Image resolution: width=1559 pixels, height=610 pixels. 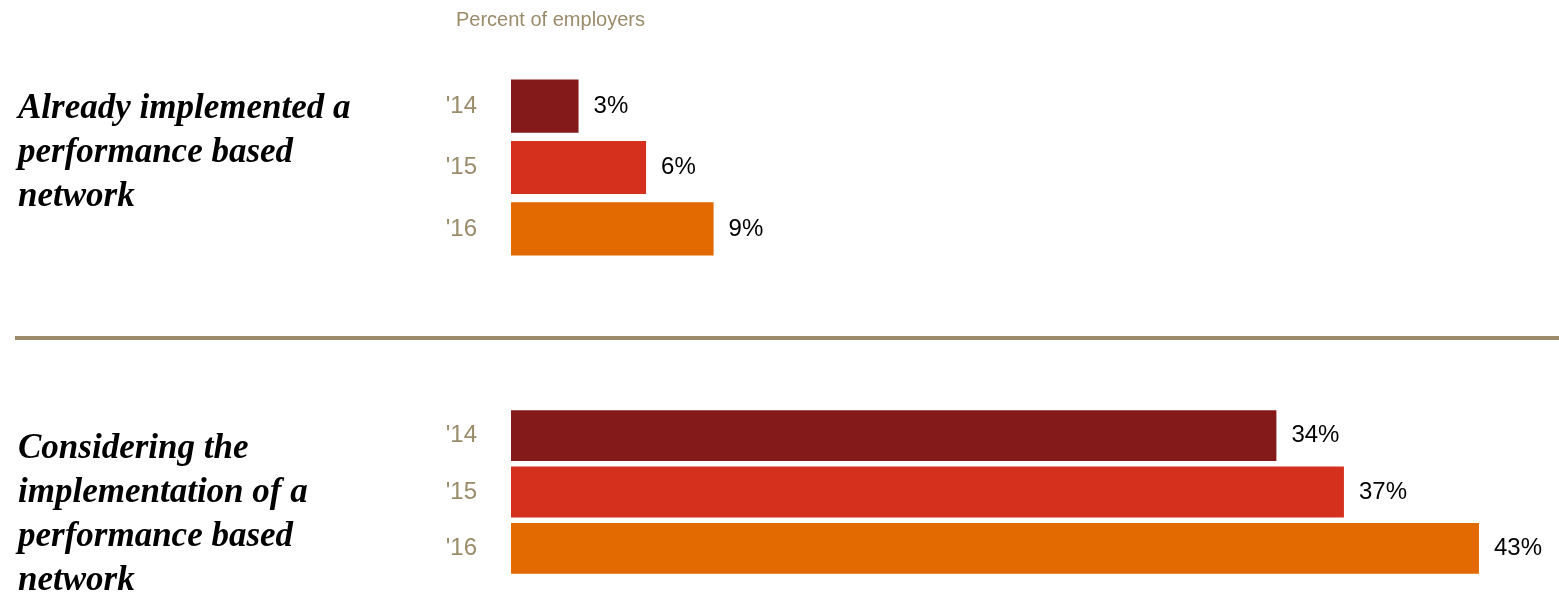 What do you see at coordinates (746, 227) in the screenshot?
I see `data-label: 9%` at bounding box center [746, 227].